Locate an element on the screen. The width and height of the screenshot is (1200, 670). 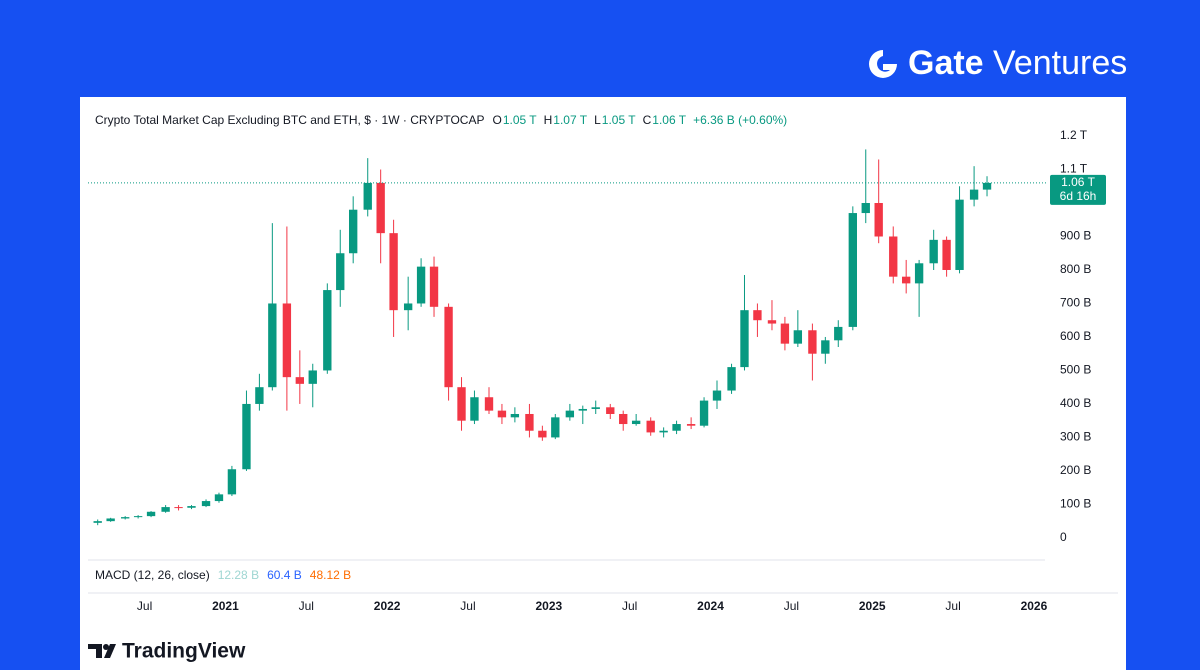
price-tag is located at coordinates (1078, 189).